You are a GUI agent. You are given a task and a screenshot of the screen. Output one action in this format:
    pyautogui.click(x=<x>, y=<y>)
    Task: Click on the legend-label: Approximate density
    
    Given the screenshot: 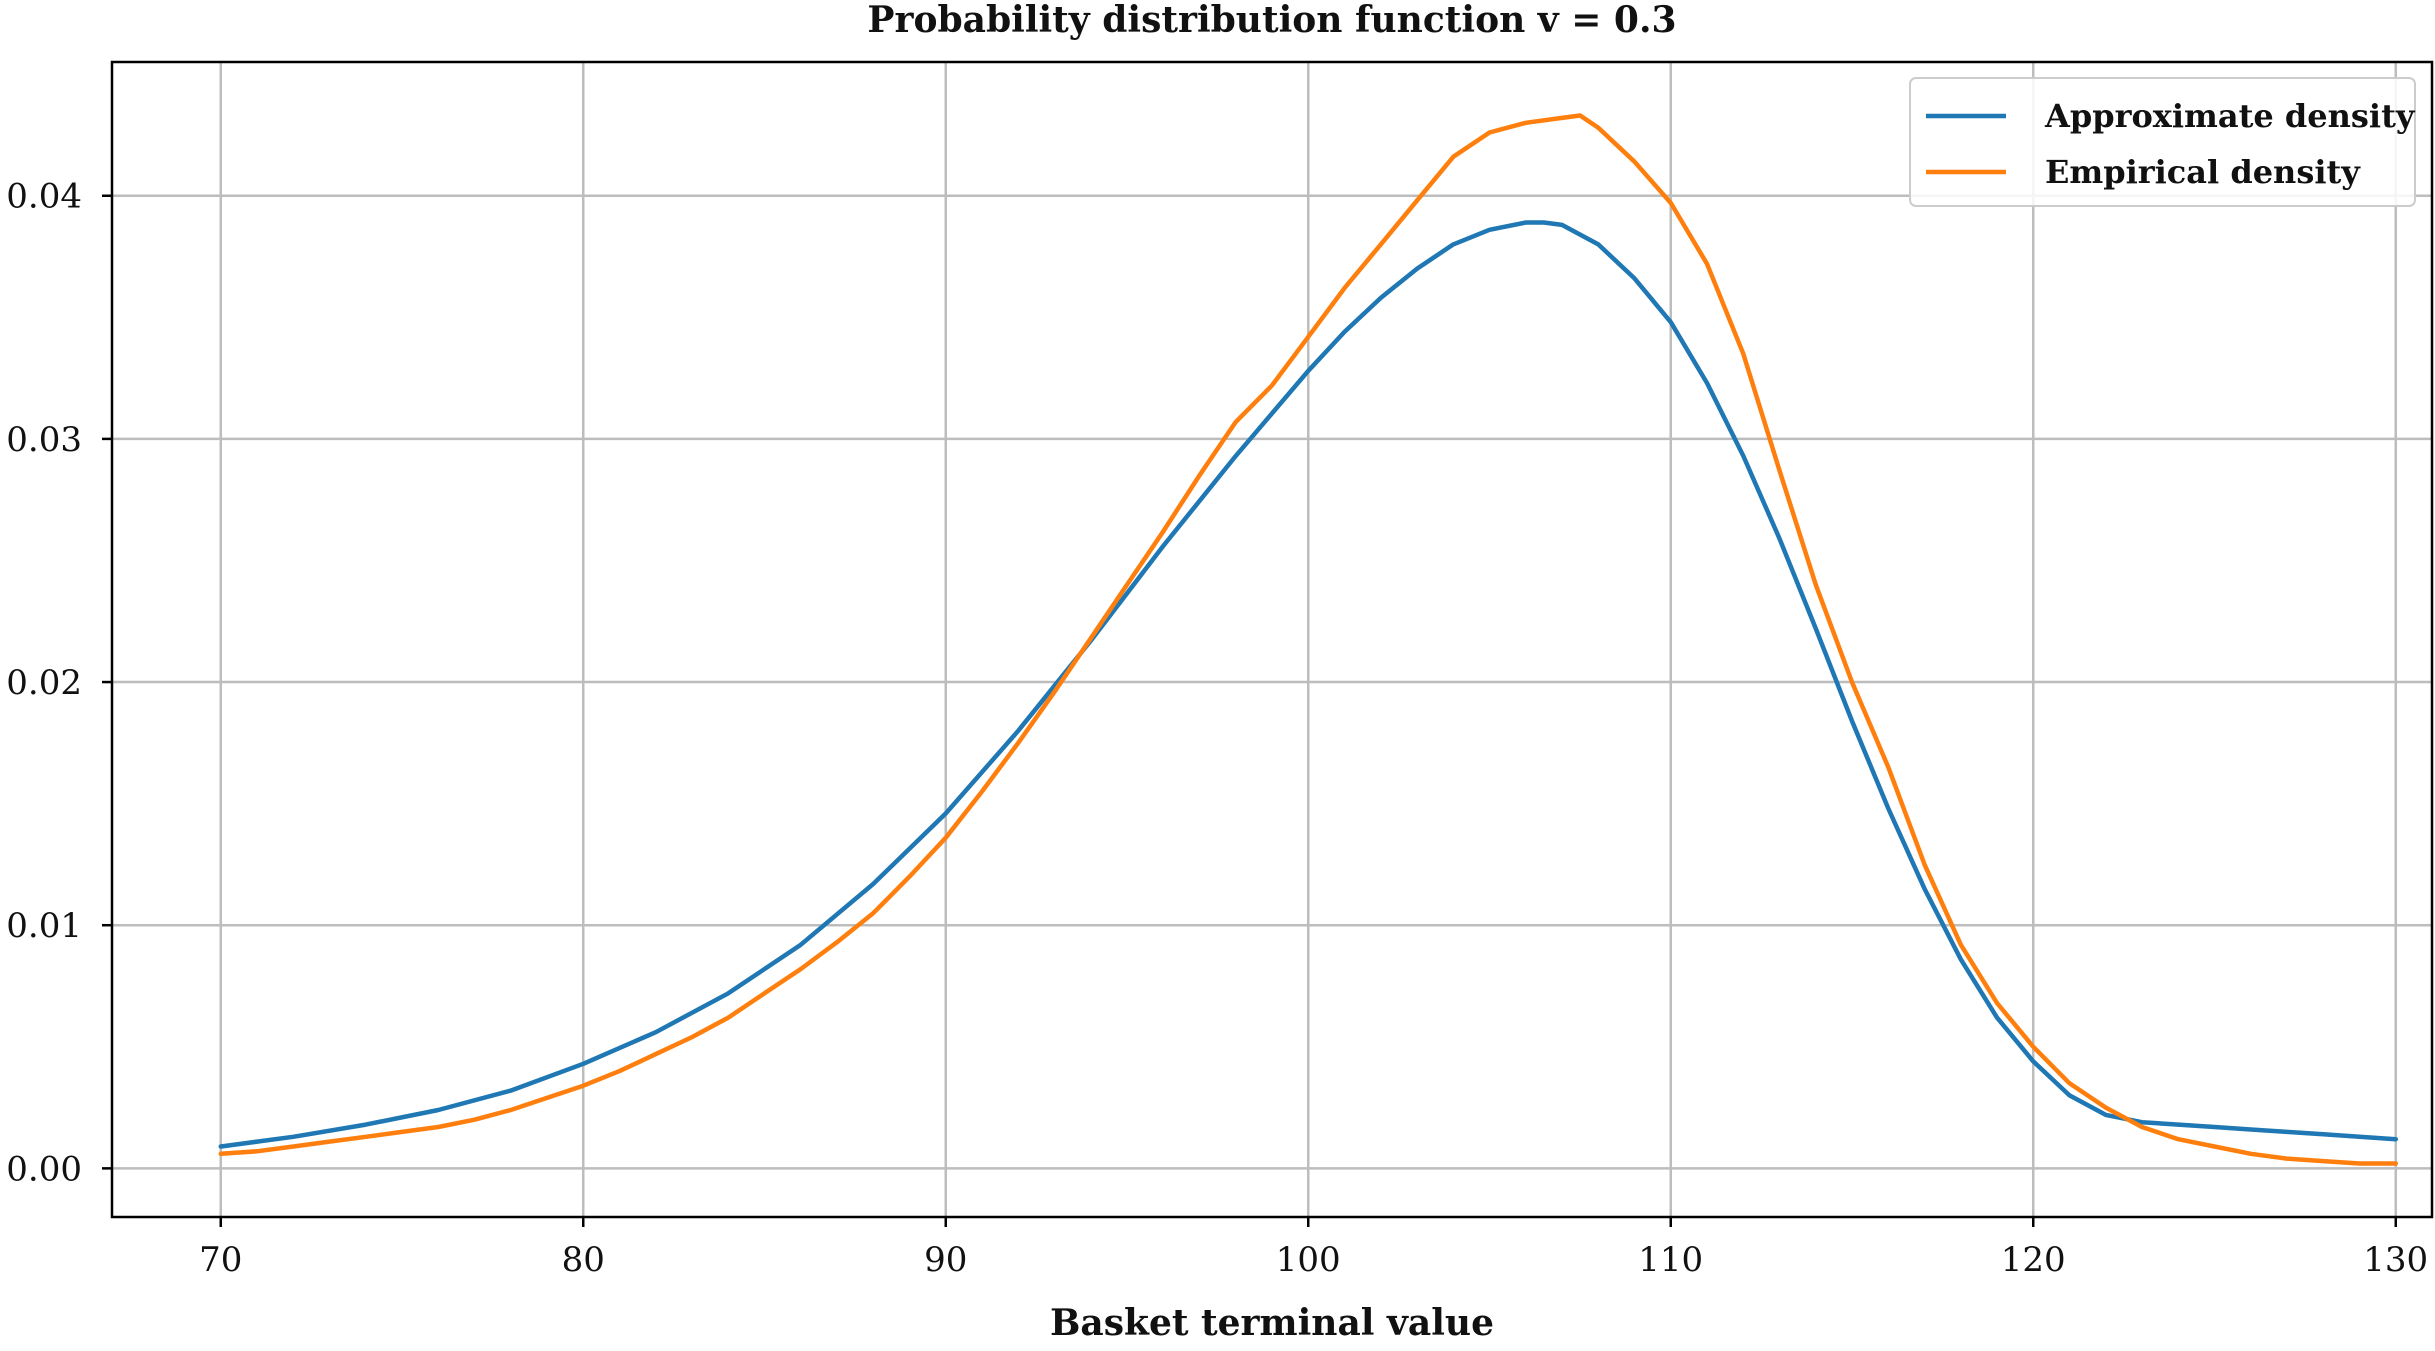 What is the action you would take?
    pyautogui.click(x=2230, y=116)
    